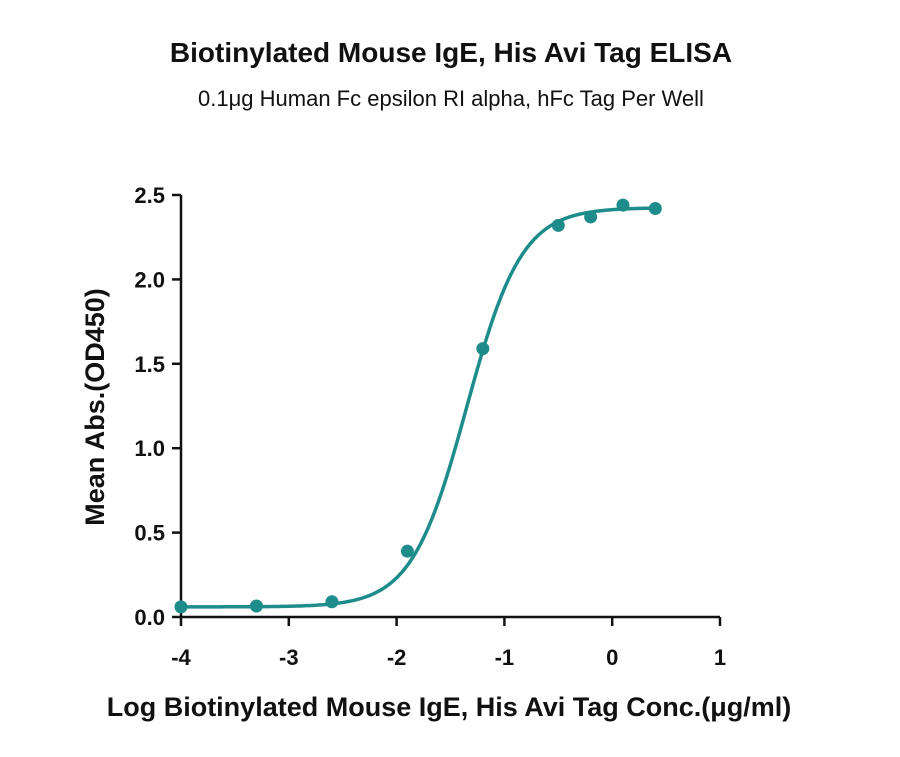  Describe the element at coordinates (149, 617) in the screenshot. I see `y-tick-label: 0.0` at that location.